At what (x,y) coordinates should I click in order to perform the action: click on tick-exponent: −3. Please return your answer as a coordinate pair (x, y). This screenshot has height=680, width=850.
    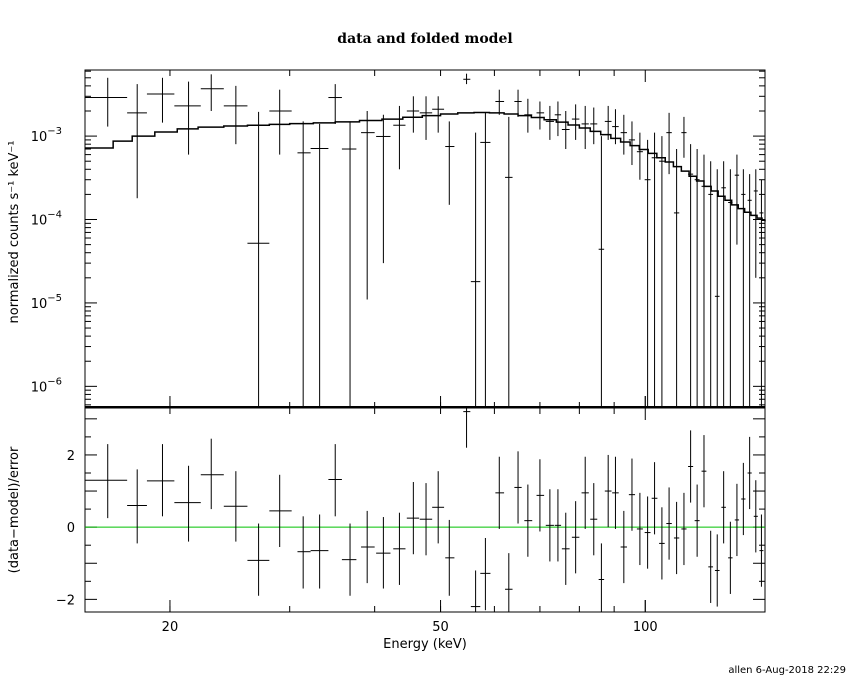
    Looking at the image, I should click on (54, 131).